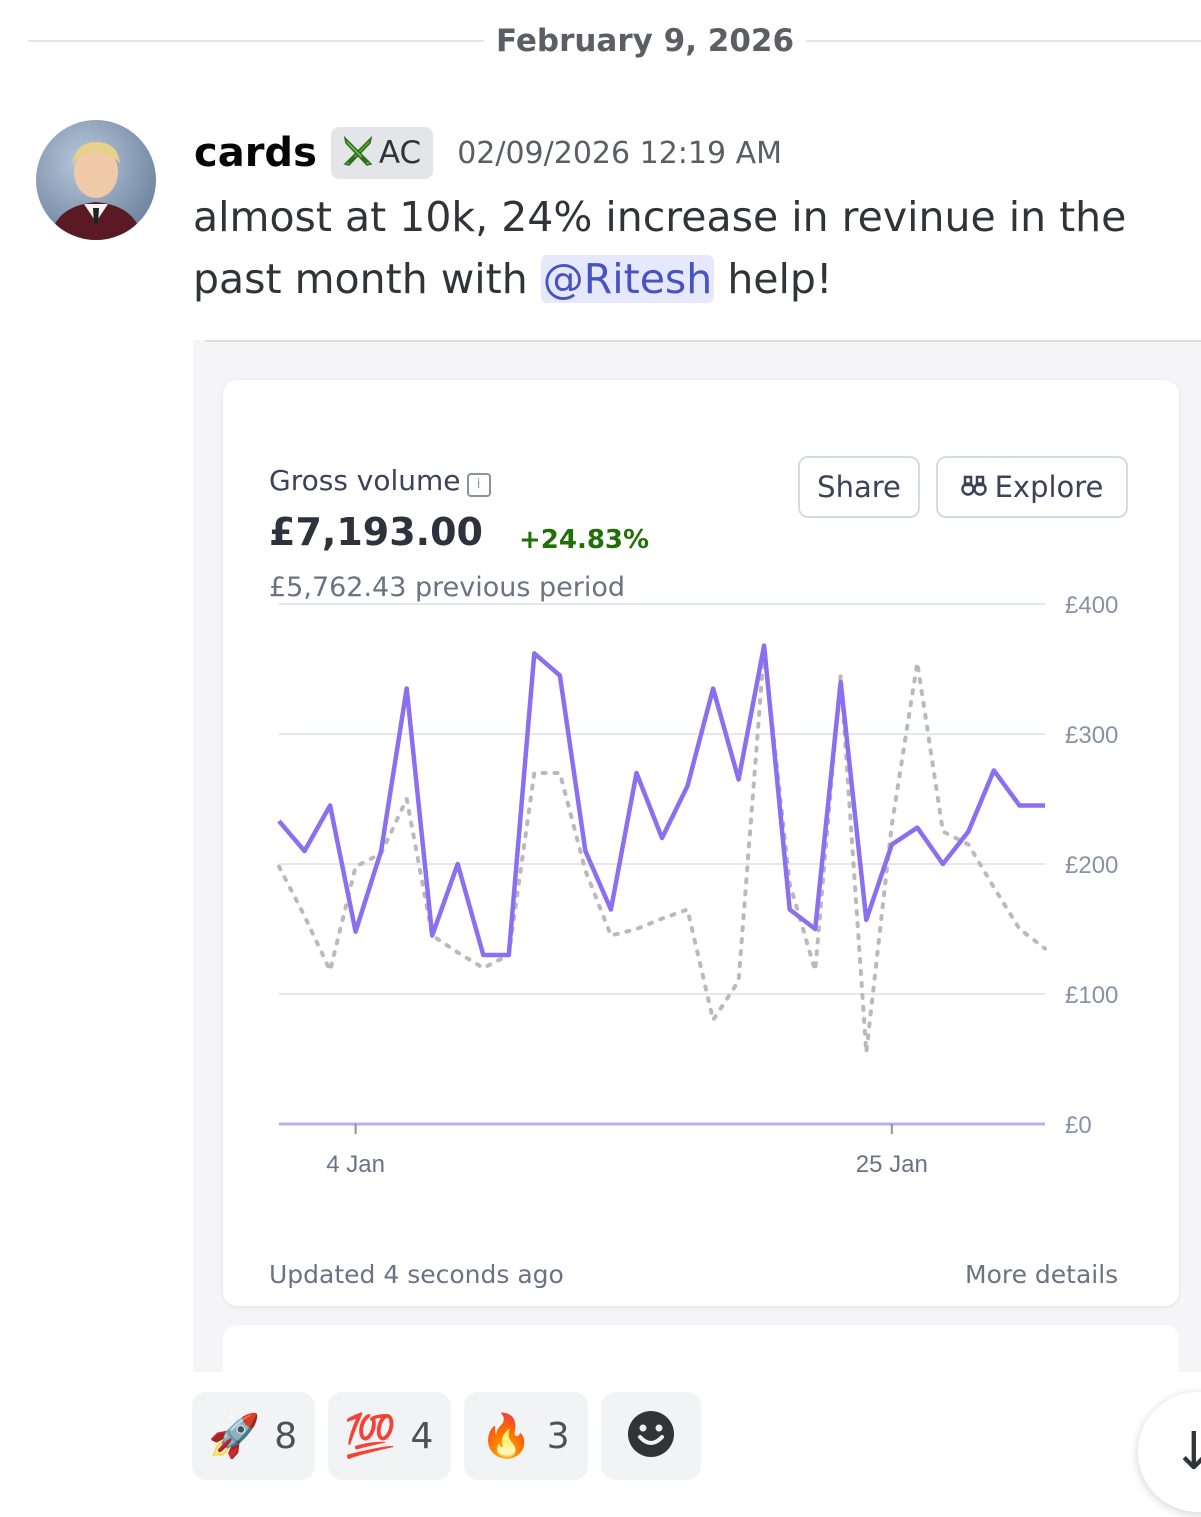  I want to click on add-reaction-button, so click(650, 1436).